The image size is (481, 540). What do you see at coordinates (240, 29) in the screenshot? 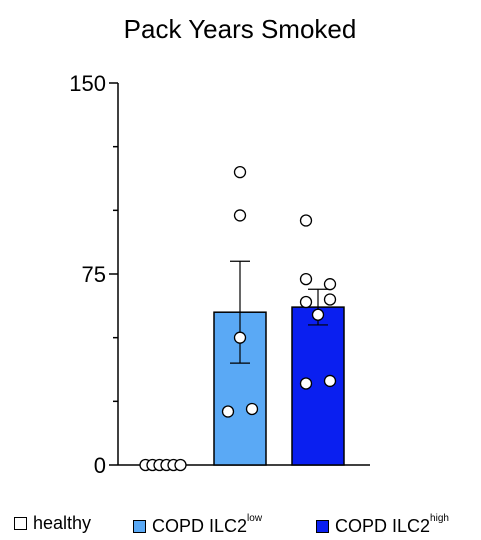
I see `chart-title: Pack Years Smoked` at bounding box center [240, 29].